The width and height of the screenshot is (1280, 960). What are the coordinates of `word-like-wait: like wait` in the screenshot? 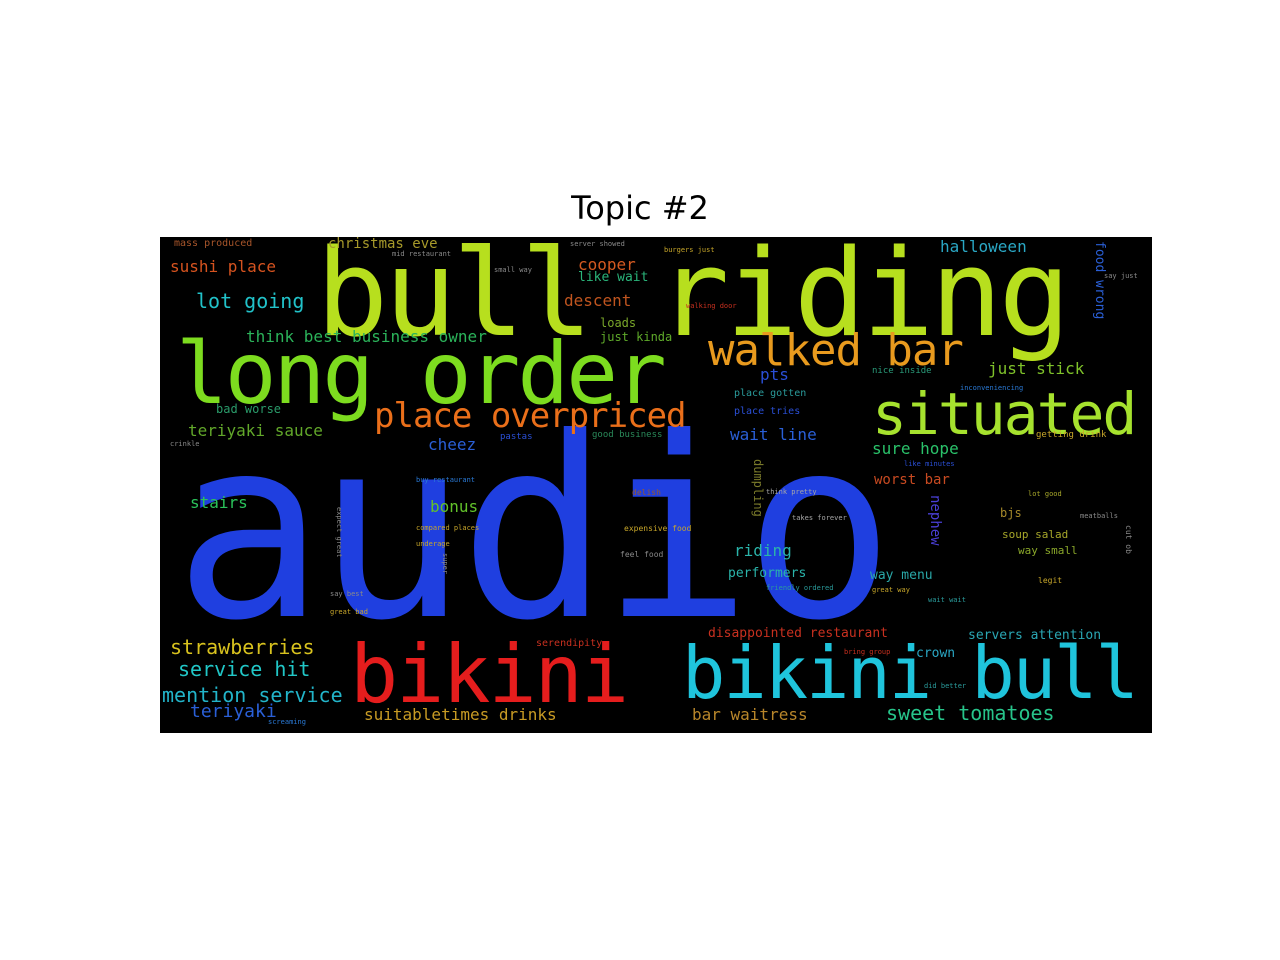 It's located at (613, 277).